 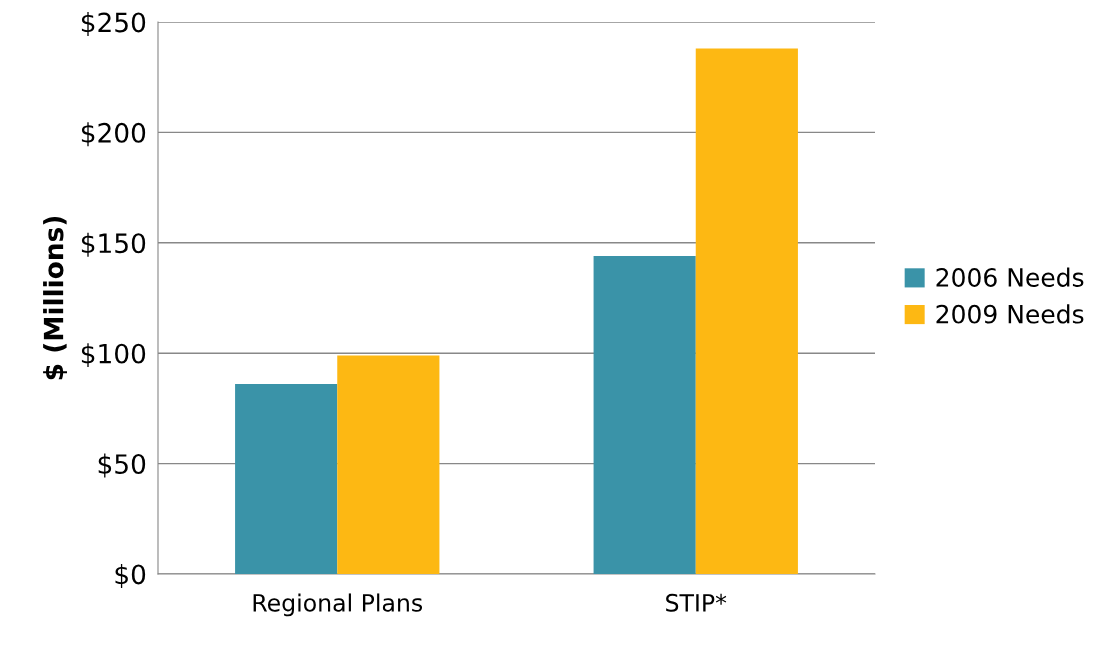 I want to click on legend-label: 2006 Needs, so click(x=1010, y=277).